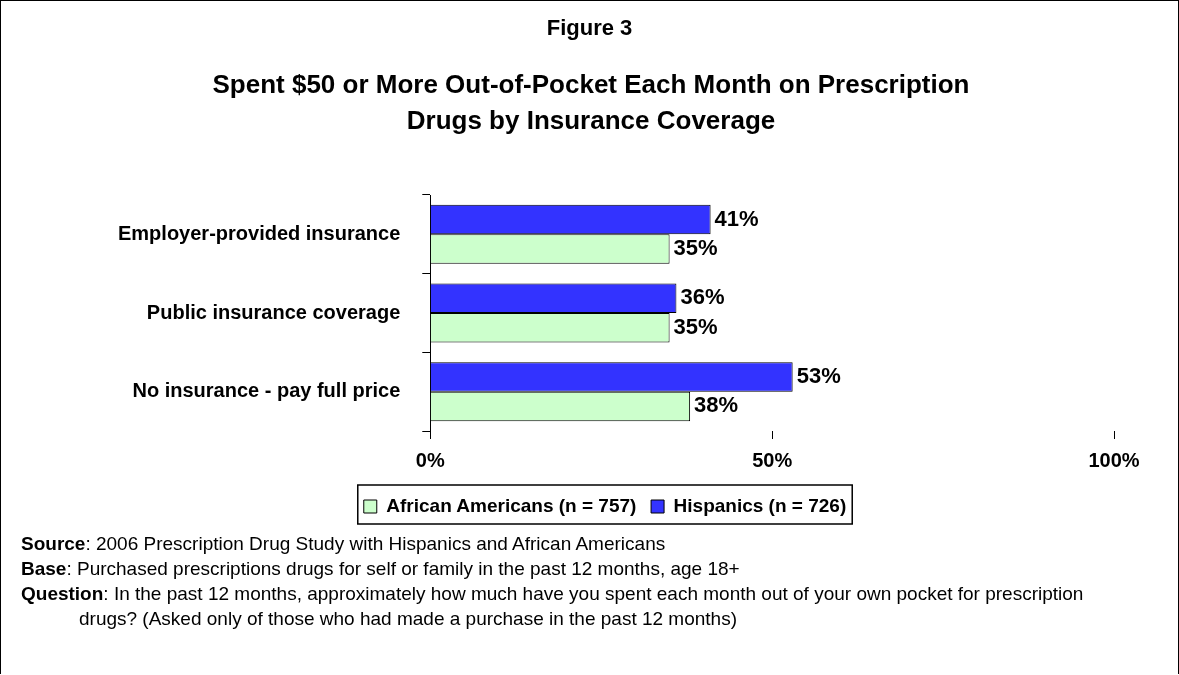 The image size is (1179, 675). Describe the element at coordinates (552, 606) in the screenshot. I see `text: Question: In the past 12 months, approximately how much have you spent each month out of your own pocket for prescription drugs? (Asked only of those who had made a purchase in the past 12 months)` at that location.